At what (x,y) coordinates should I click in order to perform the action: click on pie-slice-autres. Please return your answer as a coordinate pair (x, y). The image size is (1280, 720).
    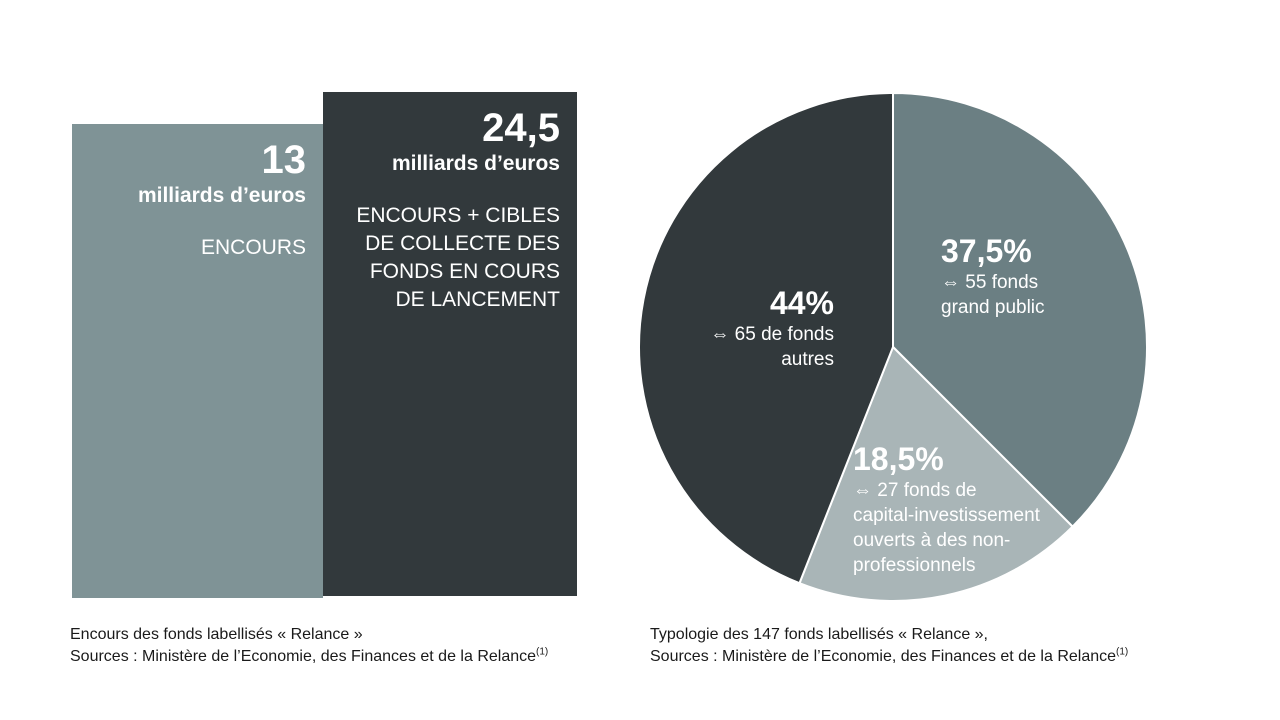
    Looking at the image, I should click on (766, 338).